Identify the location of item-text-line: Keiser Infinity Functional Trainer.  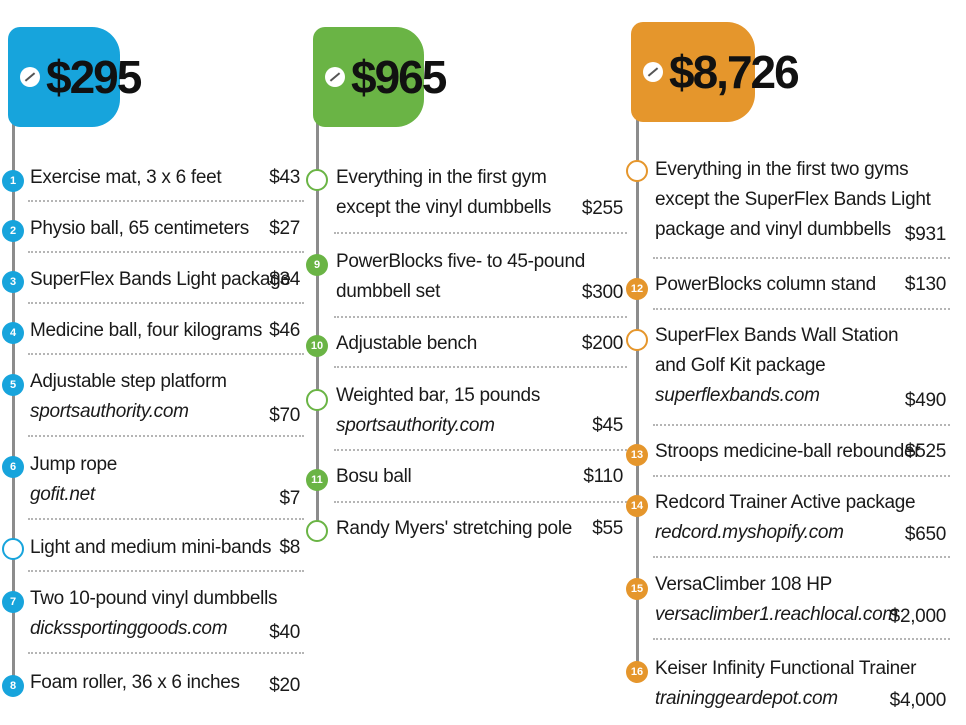
(786, 668).